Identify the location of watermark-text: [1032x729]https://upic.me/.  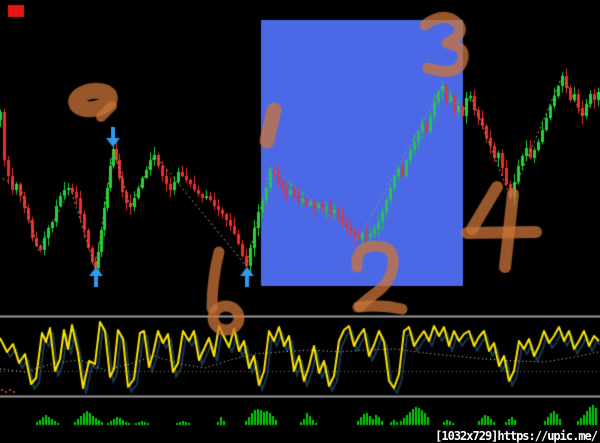
(516, 436).